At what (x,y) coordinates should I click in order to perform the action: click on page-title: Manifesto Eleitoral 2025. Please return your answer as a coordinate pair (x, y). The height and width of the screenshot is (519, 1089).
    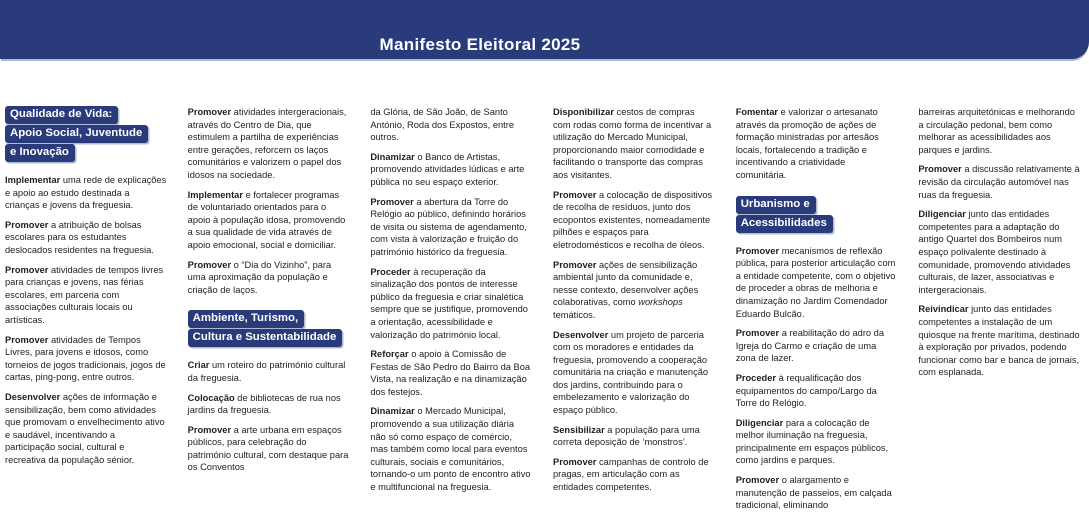
    Looking at the image, I should click on (480, 44).